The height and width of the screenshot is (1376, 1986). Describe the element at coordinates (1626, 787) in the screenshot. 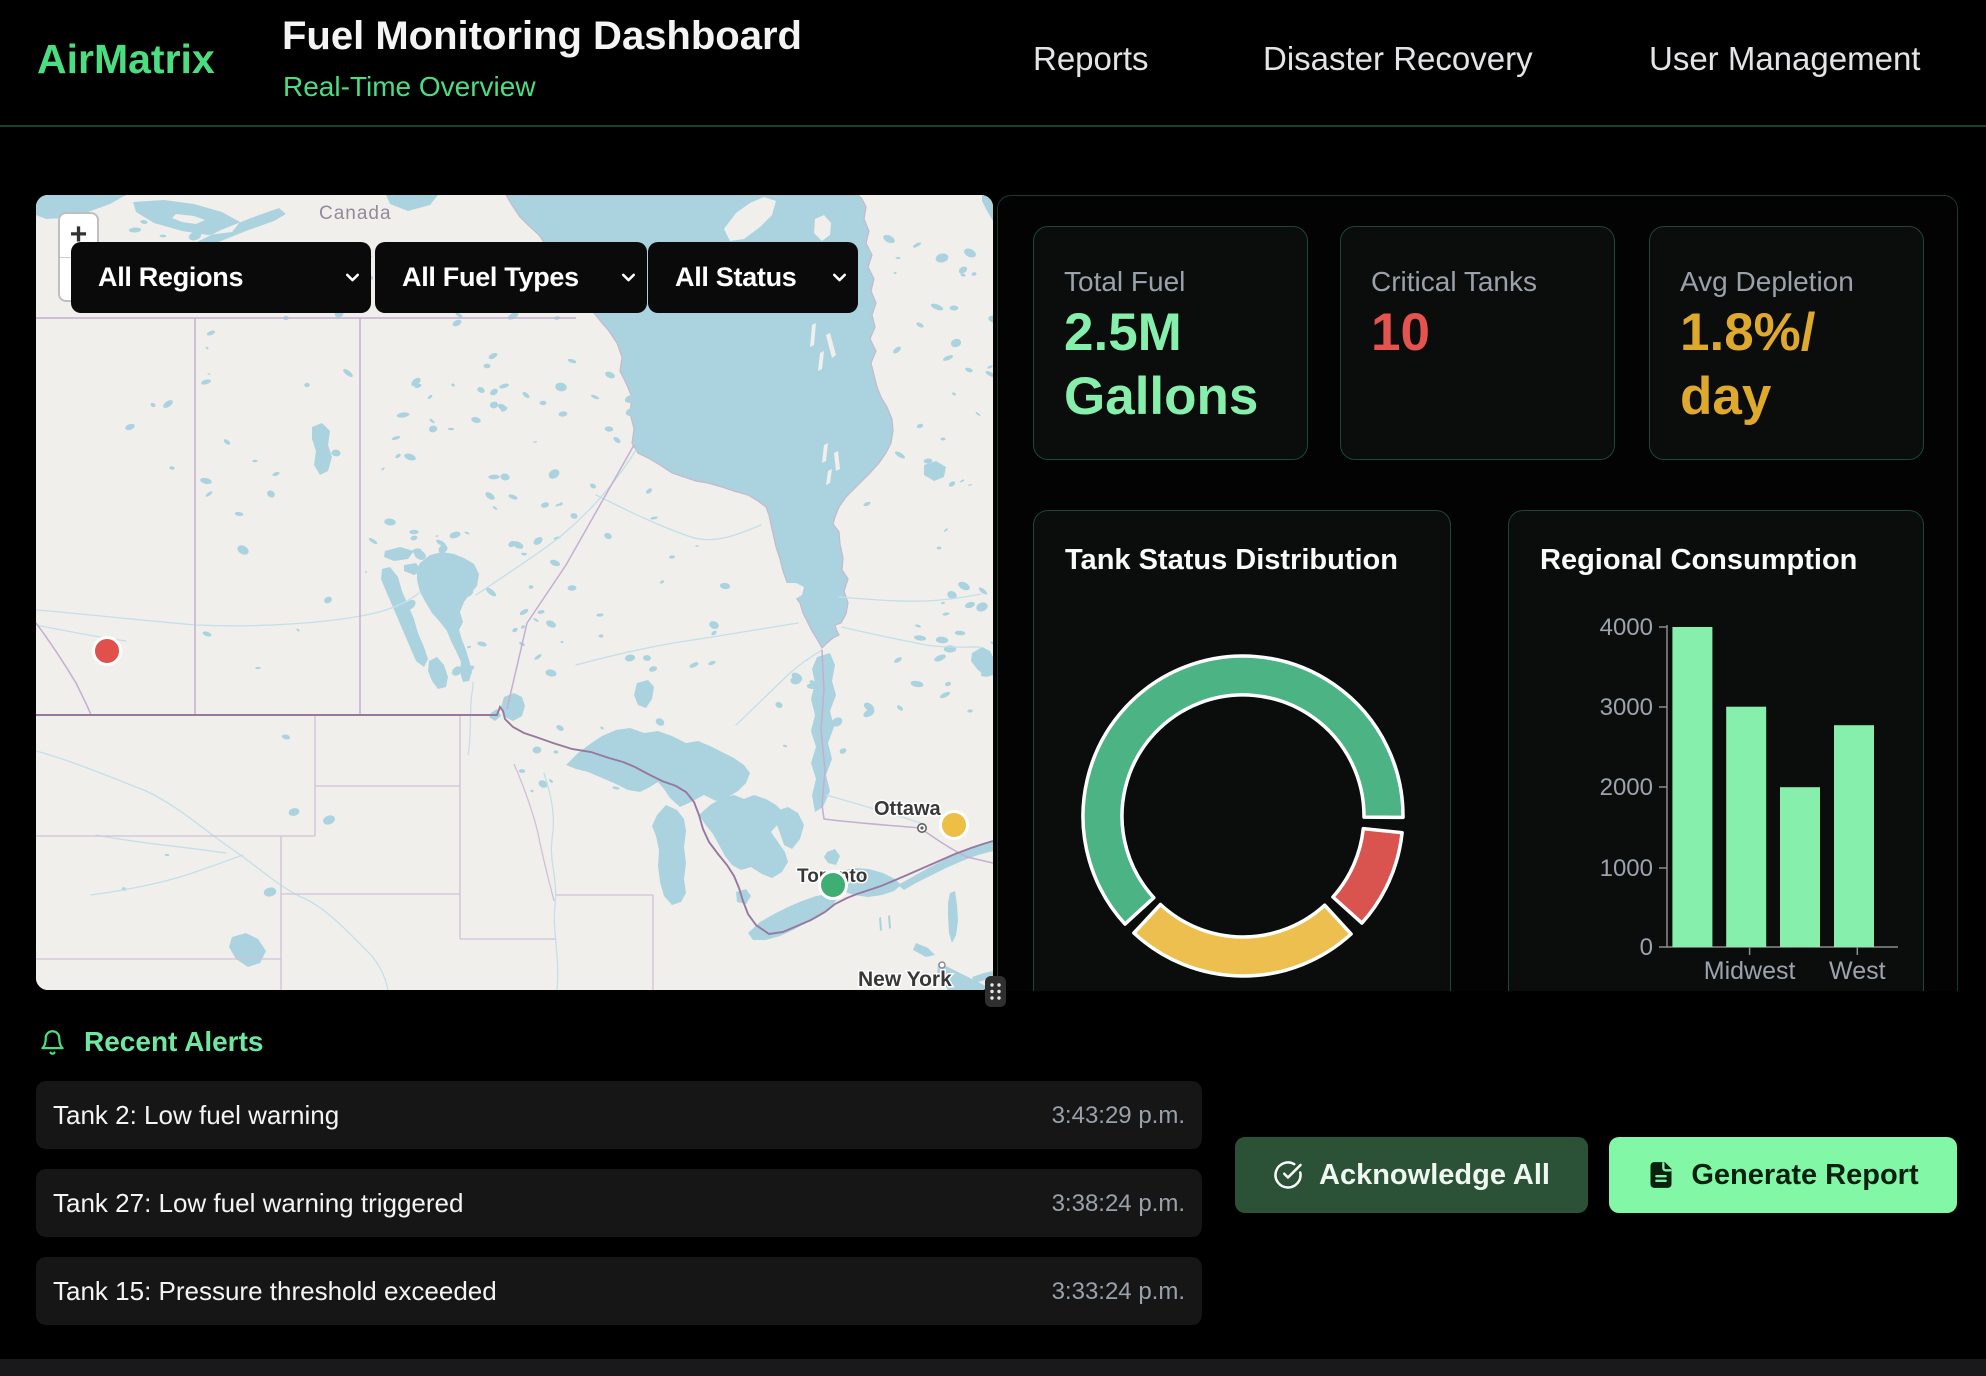

I see `svg-text: 2000` at that location.